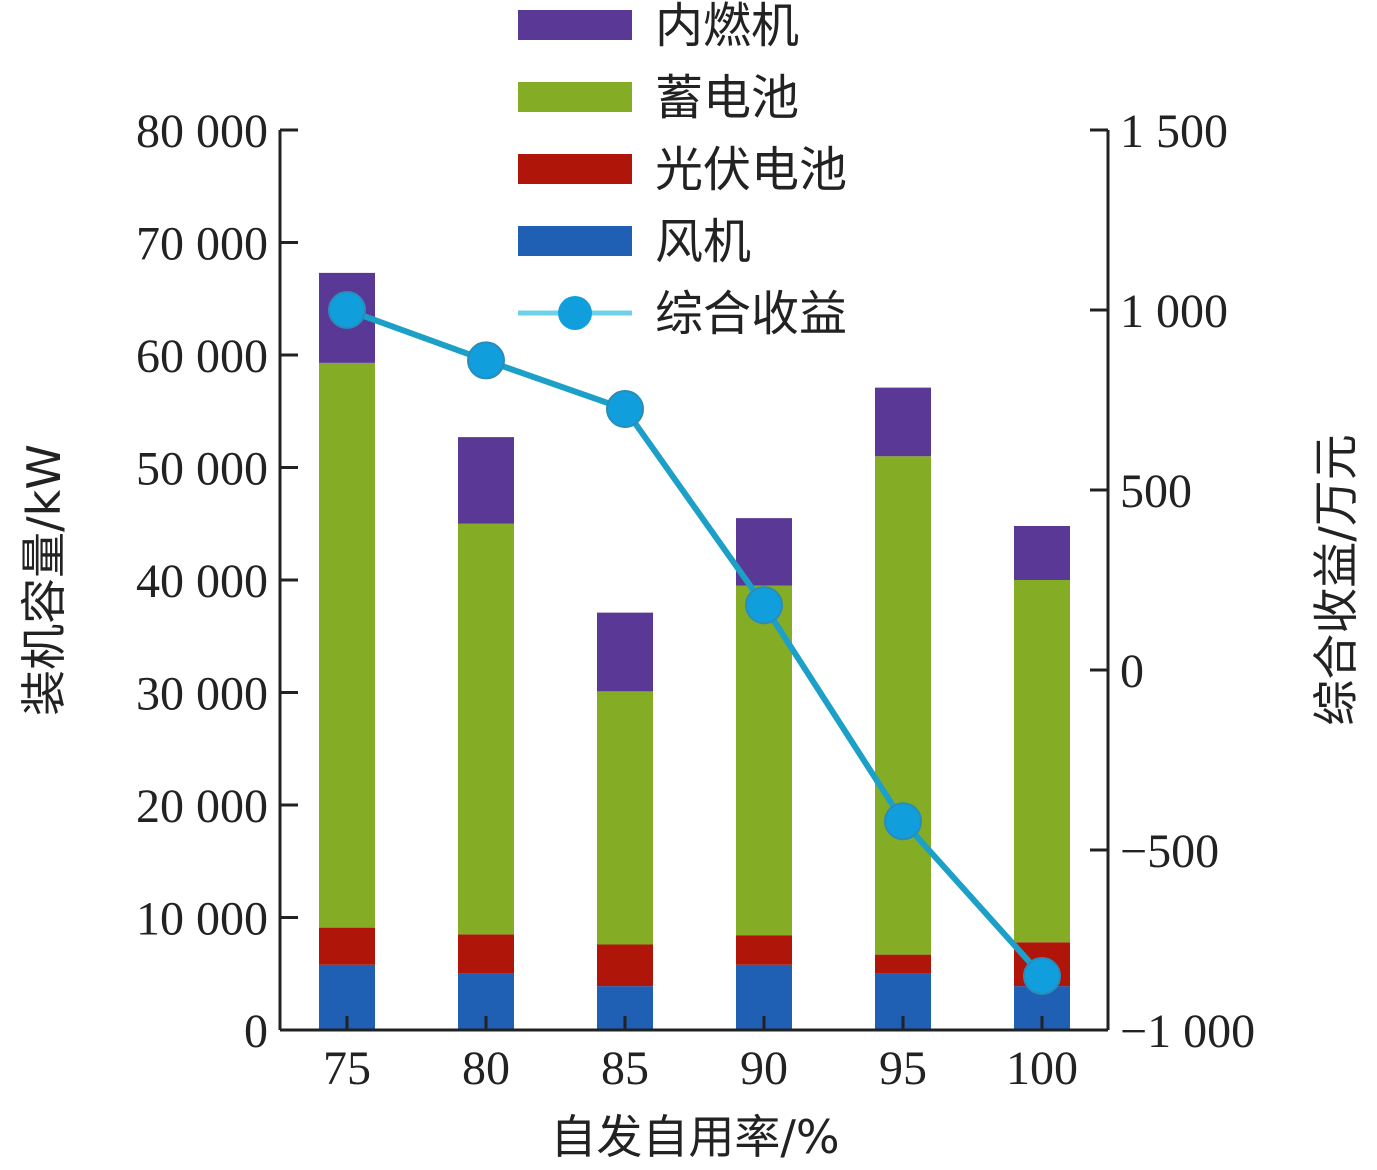 The width and height of the screenshot is (1377, 1170). I want to click on y-tick-label: 70 000, so click(202, 244).